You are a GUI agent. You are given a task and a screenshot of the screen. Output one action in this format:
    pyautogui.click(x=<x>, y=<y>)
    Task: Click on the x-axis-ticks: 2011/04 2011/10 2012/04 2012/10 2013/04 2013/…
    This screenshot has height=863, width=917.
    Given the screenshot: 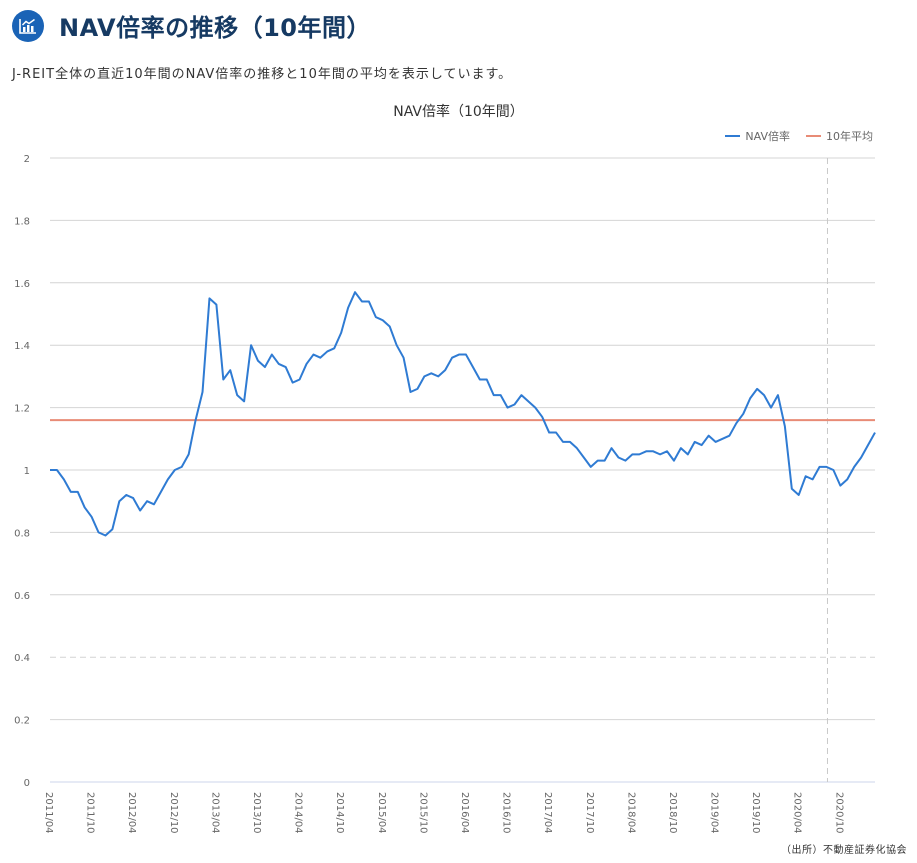 What is the action you would take?
    pyautogui.click(x=443, y=813)
    